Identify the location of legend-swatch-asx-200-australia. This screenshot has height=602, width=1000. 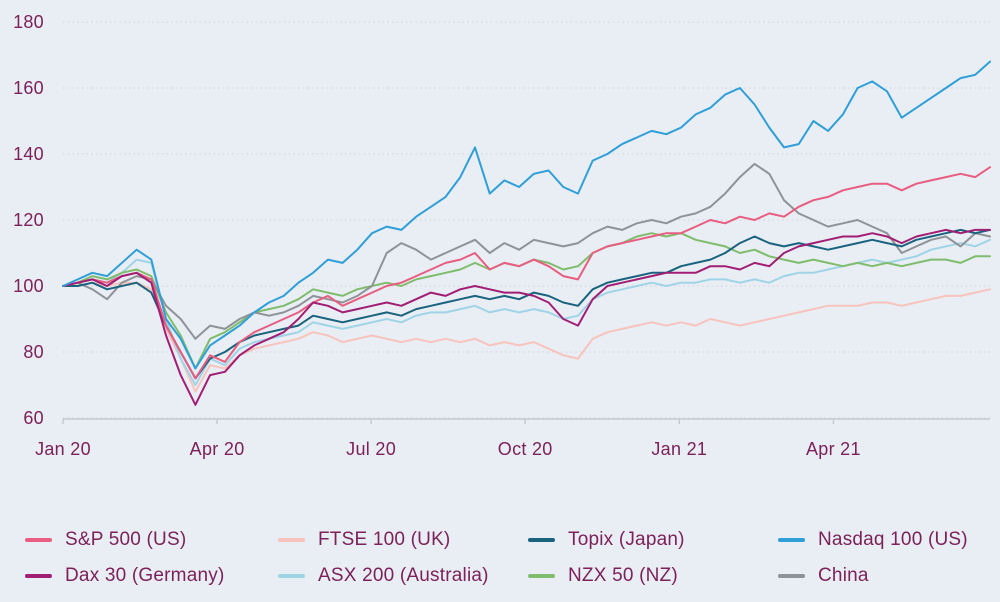
(291, 576).